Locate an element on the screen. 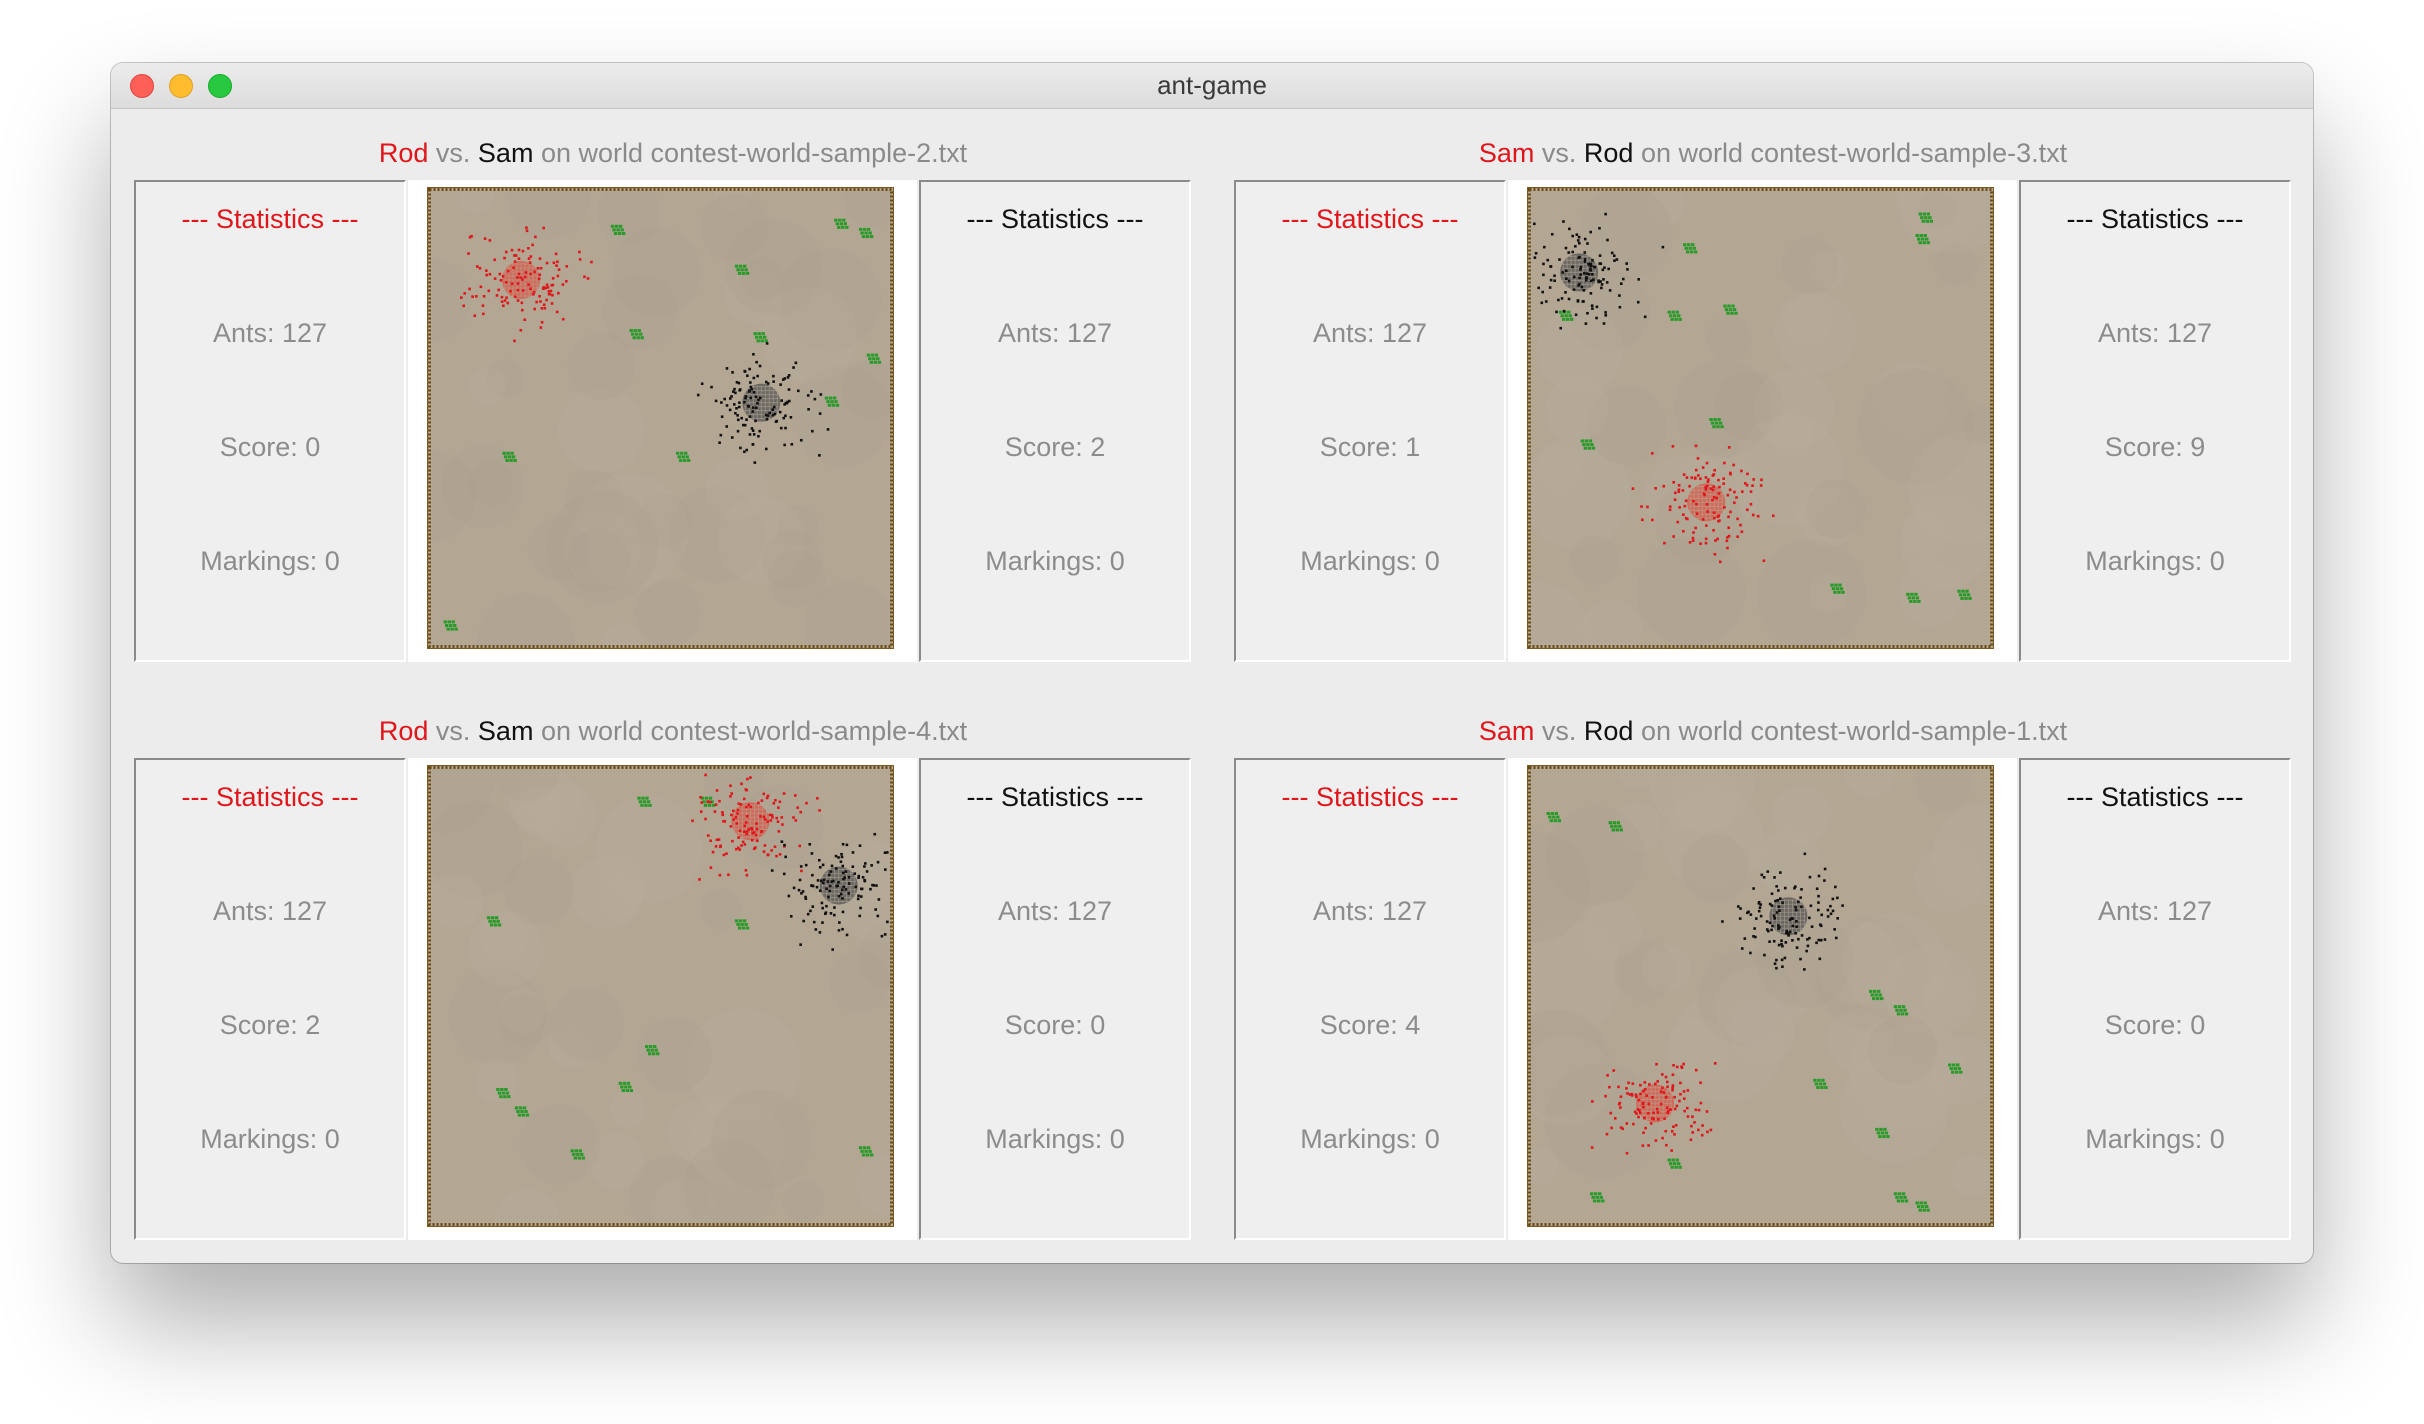  ants-count: Ants: 127 is located at coordinates (1370, 911).